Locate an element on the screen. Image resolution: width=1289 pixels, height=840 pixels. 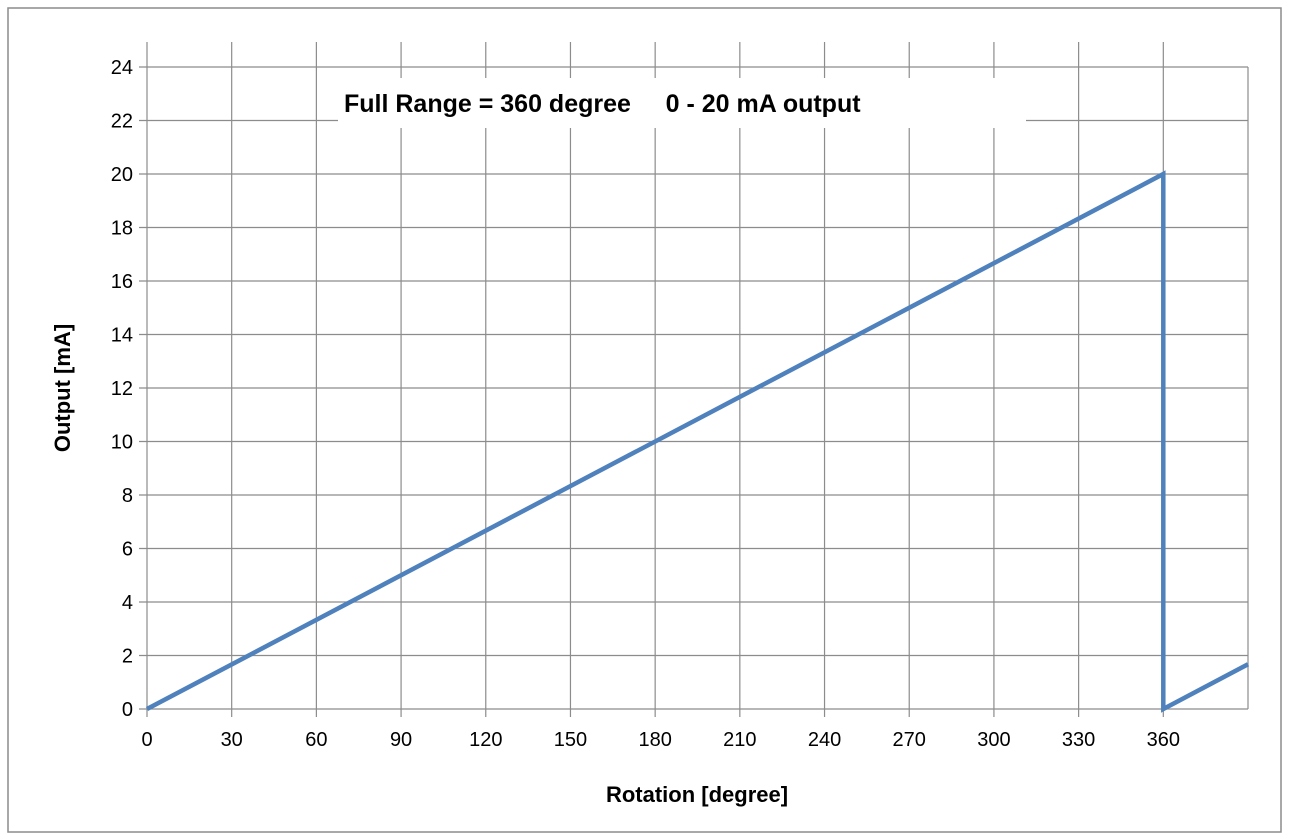
y-tick-label: 20 is located at coordinates (122, 175).